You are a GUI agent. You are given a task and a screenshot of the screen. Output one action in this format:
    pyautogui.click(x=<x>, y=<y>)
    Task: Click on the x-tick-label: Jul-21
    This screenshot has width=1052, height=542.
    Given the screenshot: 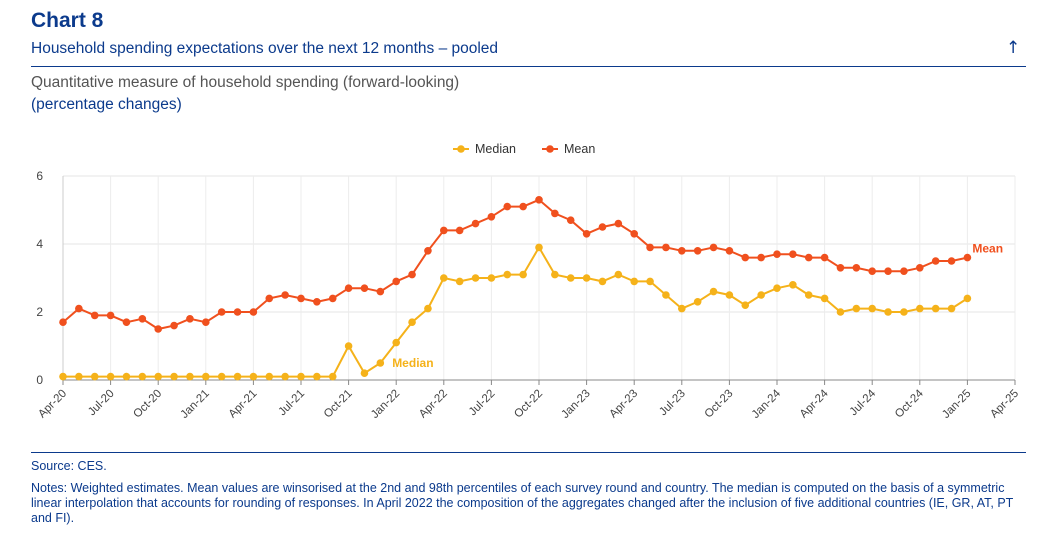 What is the action you would take?
    pyautogui.click(x=291, y=403)
    